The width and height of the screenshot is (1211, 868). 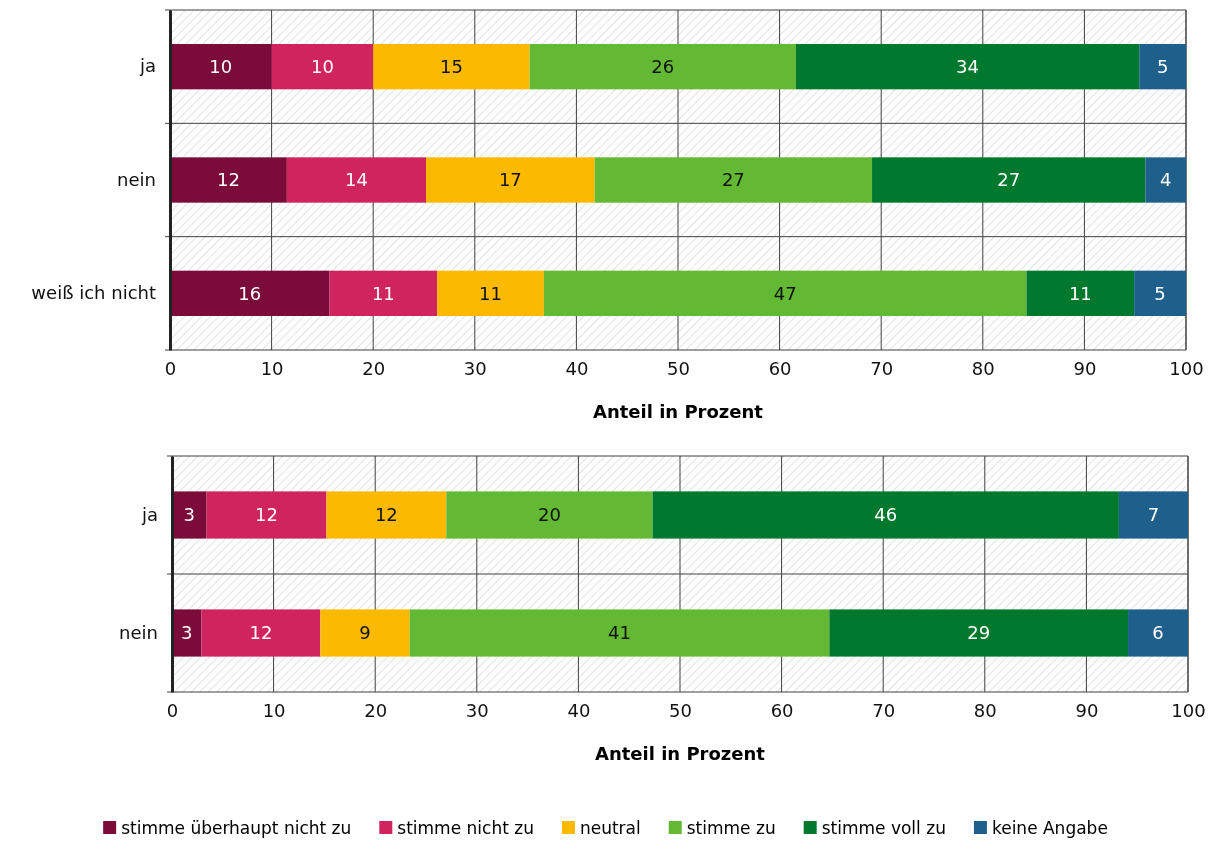 I want to click on data-label: 34, so click(x=968, y=66).